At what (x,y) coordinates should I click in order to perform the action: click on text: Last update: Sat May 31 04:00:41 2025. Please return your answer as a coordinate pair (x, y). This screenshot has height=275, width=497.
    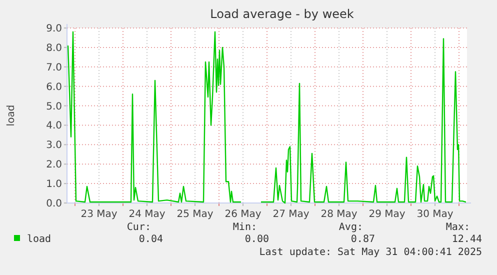
    Looking at the image, I should click on (370, 252).